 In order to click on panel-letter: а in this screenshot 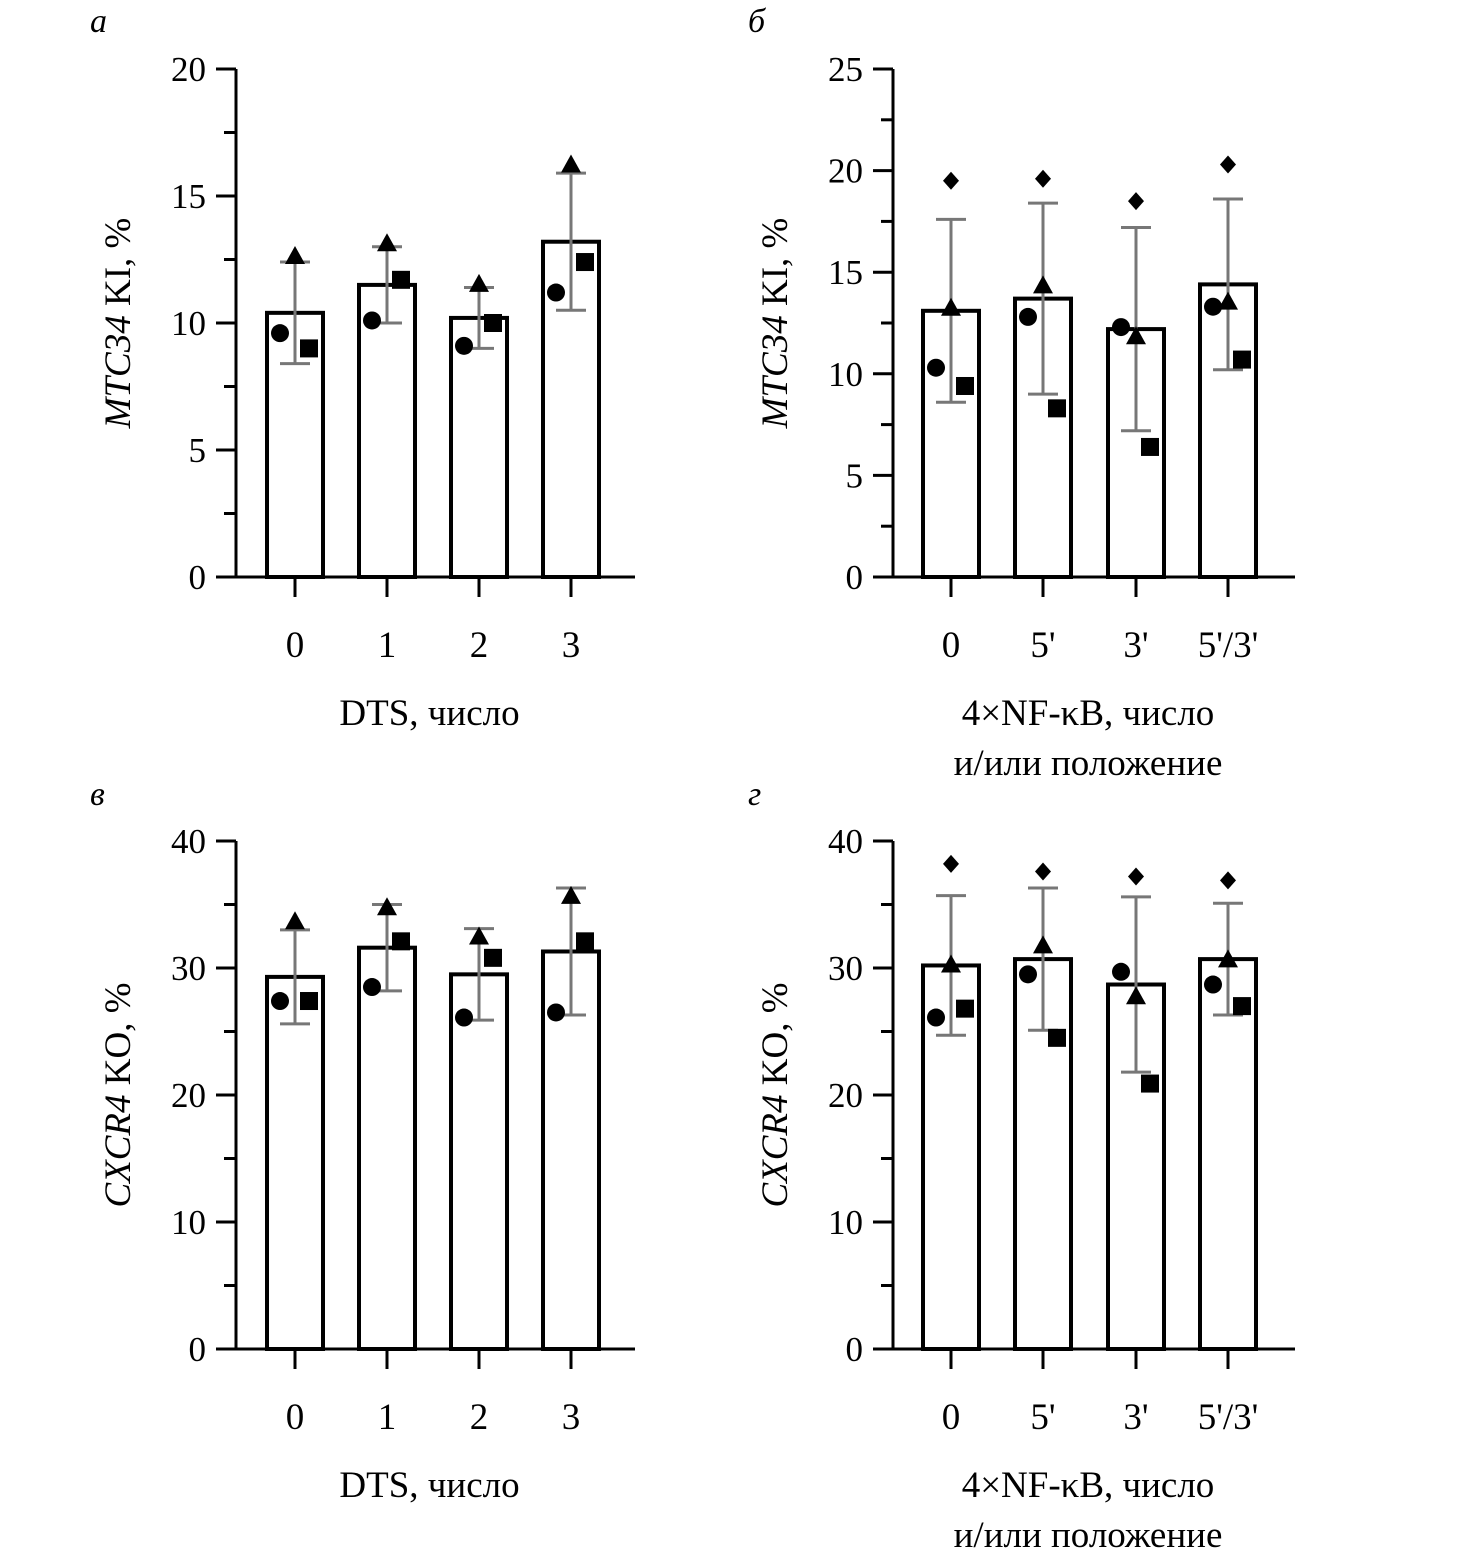, I will do `click(98, 21)`.